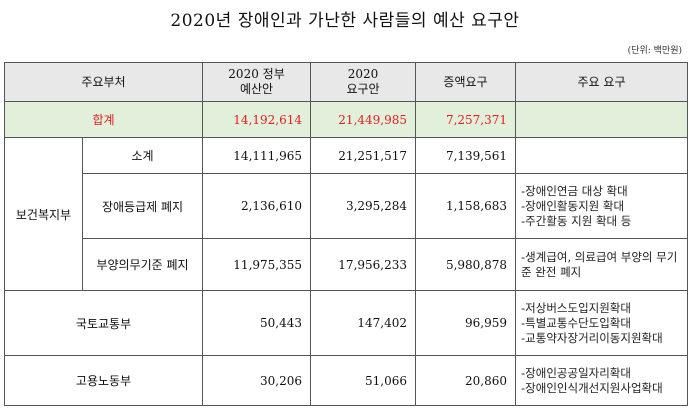 This screenshot has width=690, height=409. What do you see at coordinates (257, 264) in the screenshot?
I see `gov-budget-cell: 11,975,355` at bounding box center [257, 264].